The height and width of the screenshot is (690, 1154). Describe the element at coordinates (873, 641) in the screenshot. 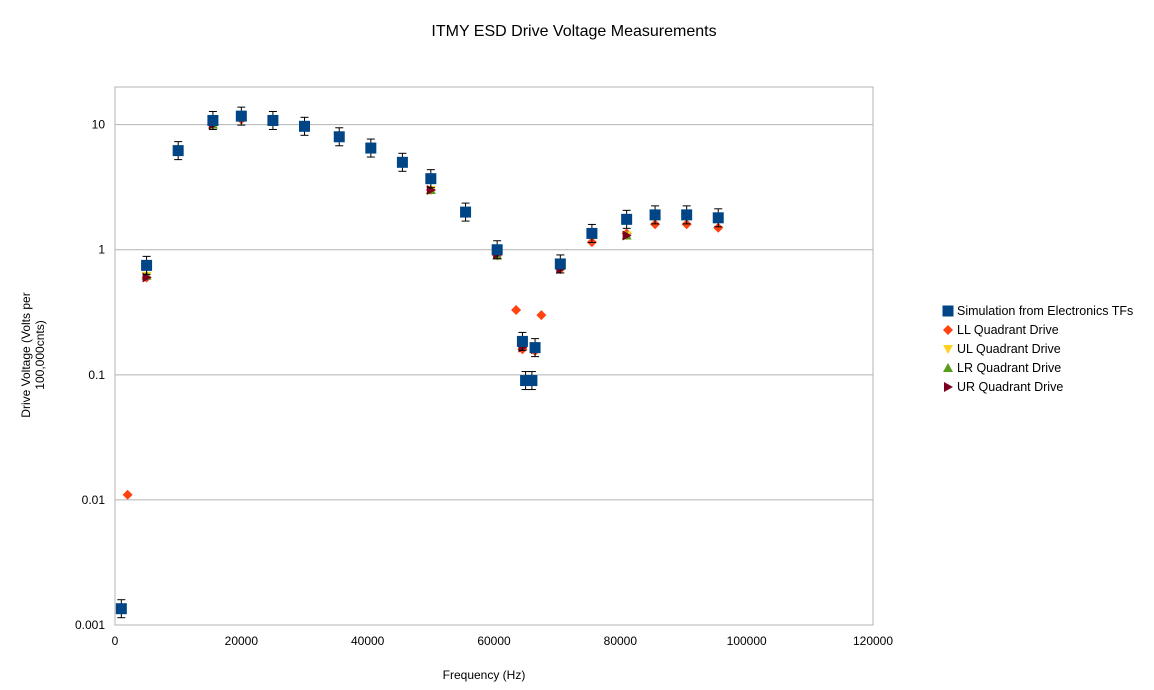

I see `x-tick-label: 120000` at that location.